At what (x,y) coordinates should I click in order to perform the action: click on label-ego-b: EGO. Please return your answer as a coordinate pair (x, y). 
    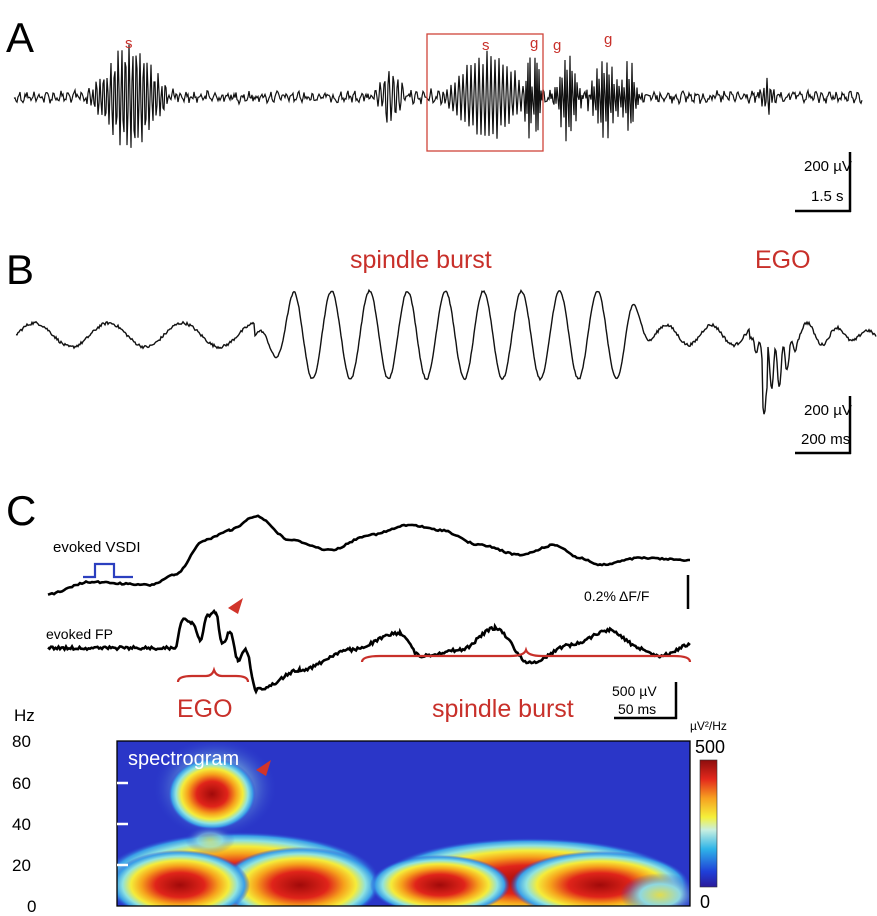
    Looking at the image, I should click on (783, 260).